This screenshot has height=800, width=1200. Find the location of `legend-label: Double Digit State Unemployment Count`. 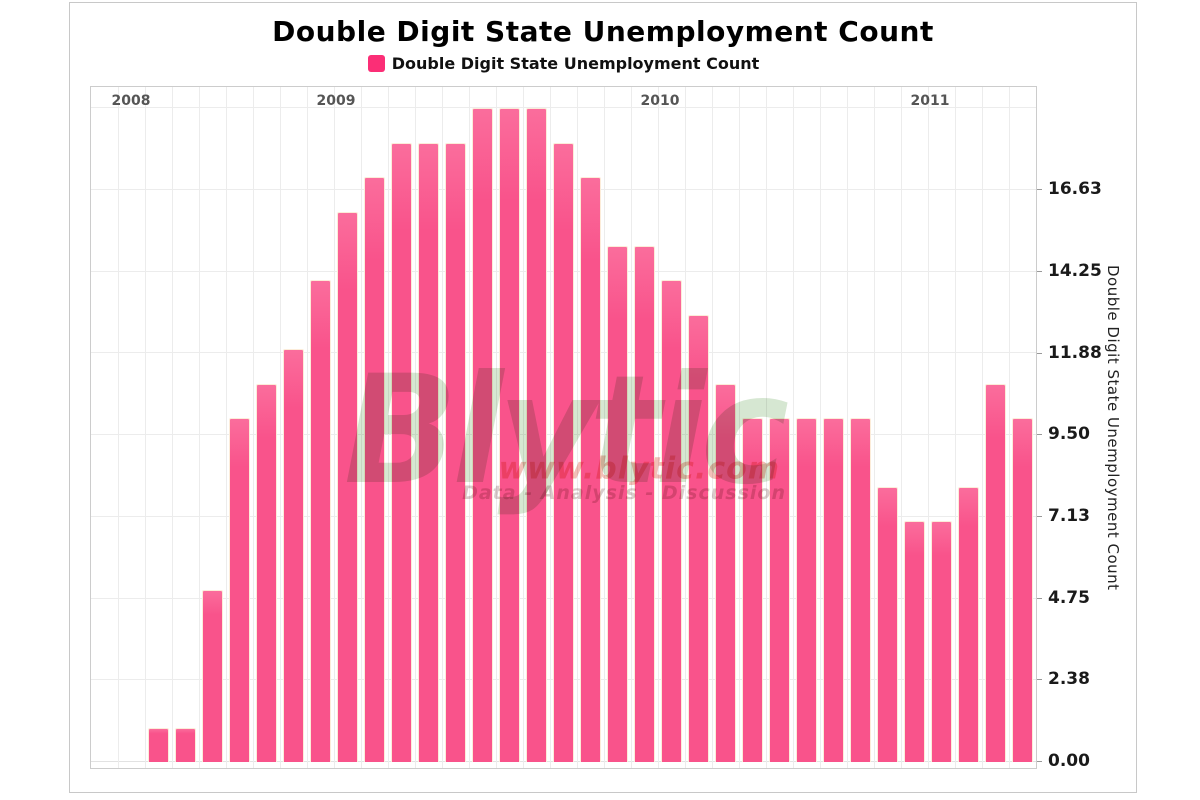

legend-label: Double Digit State Unemployment Count is located at coordinates (575, 63).